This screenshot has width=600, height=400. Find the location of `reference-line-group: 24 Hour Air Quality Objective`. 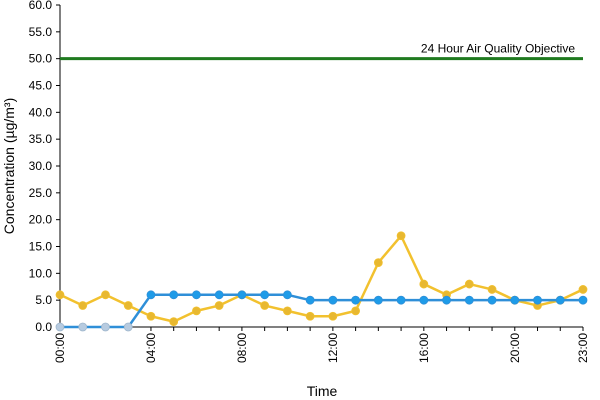

reference-line-group: 24 Hour Air Quality Objective is located at coordinates (321, 51).